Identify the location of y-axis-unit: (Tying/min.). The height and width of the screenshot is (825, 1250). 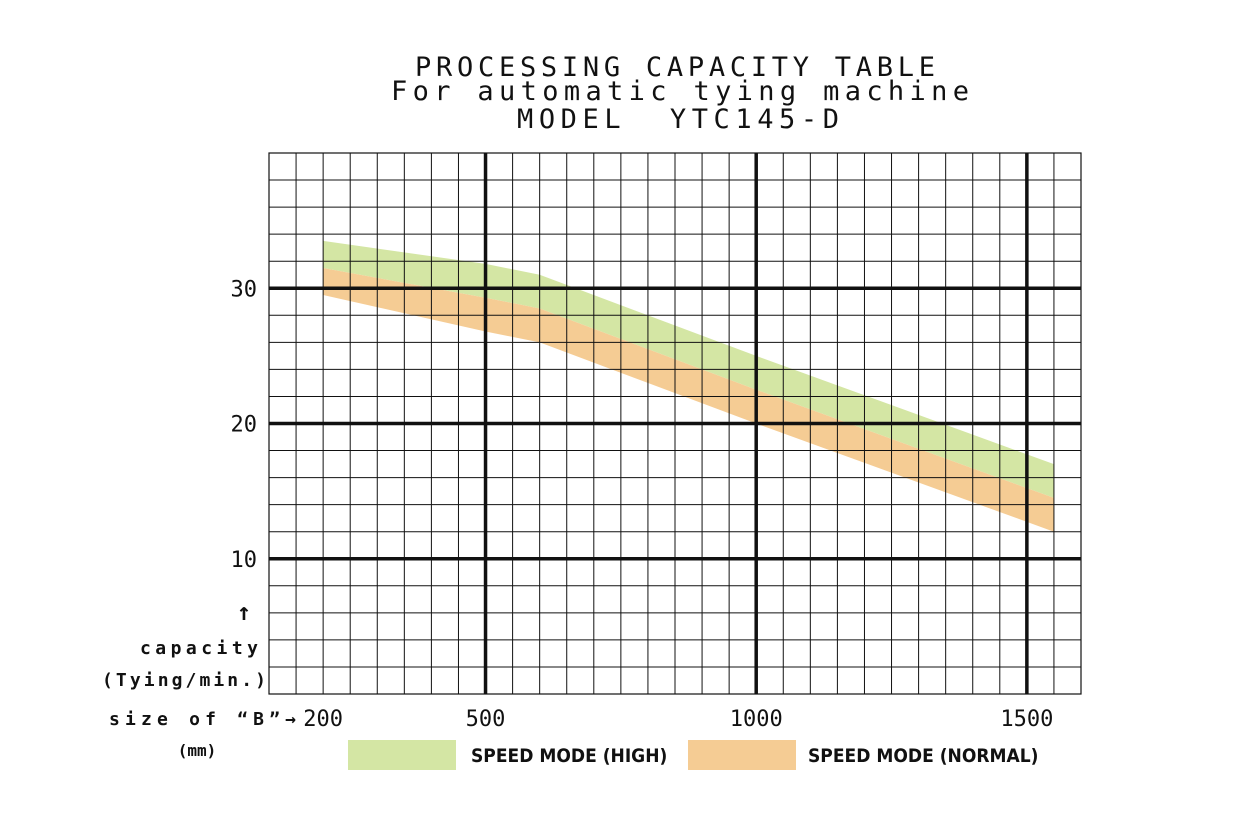
(184, 680).